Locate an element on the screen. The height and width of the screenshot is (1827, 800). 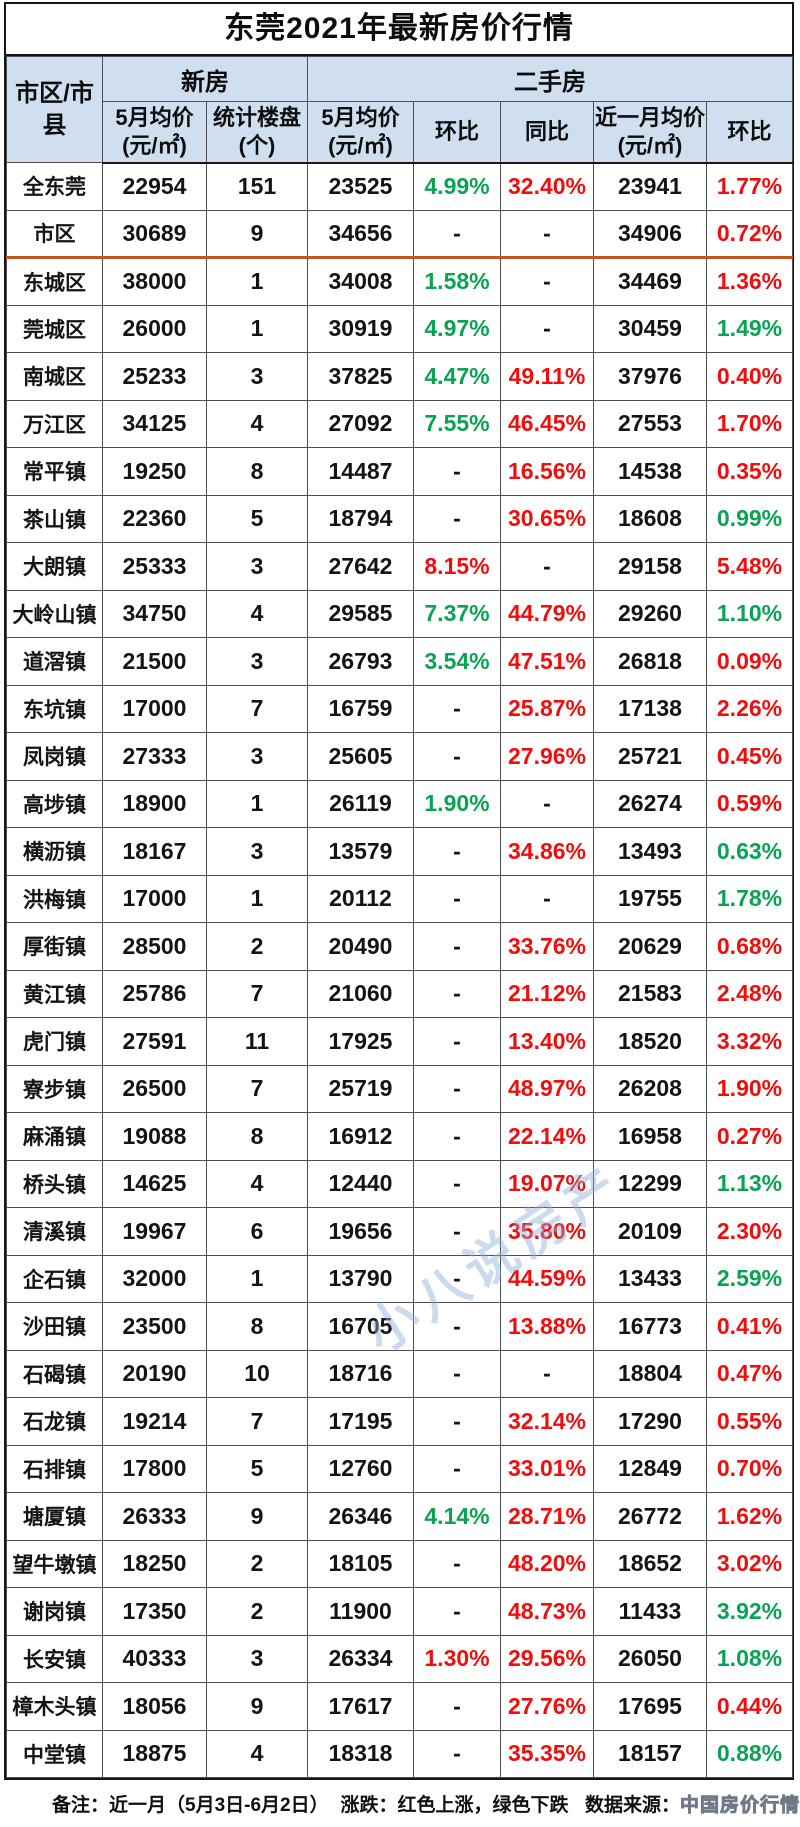
cell-used-avg: 20112 is located at coordinates (360, 898).